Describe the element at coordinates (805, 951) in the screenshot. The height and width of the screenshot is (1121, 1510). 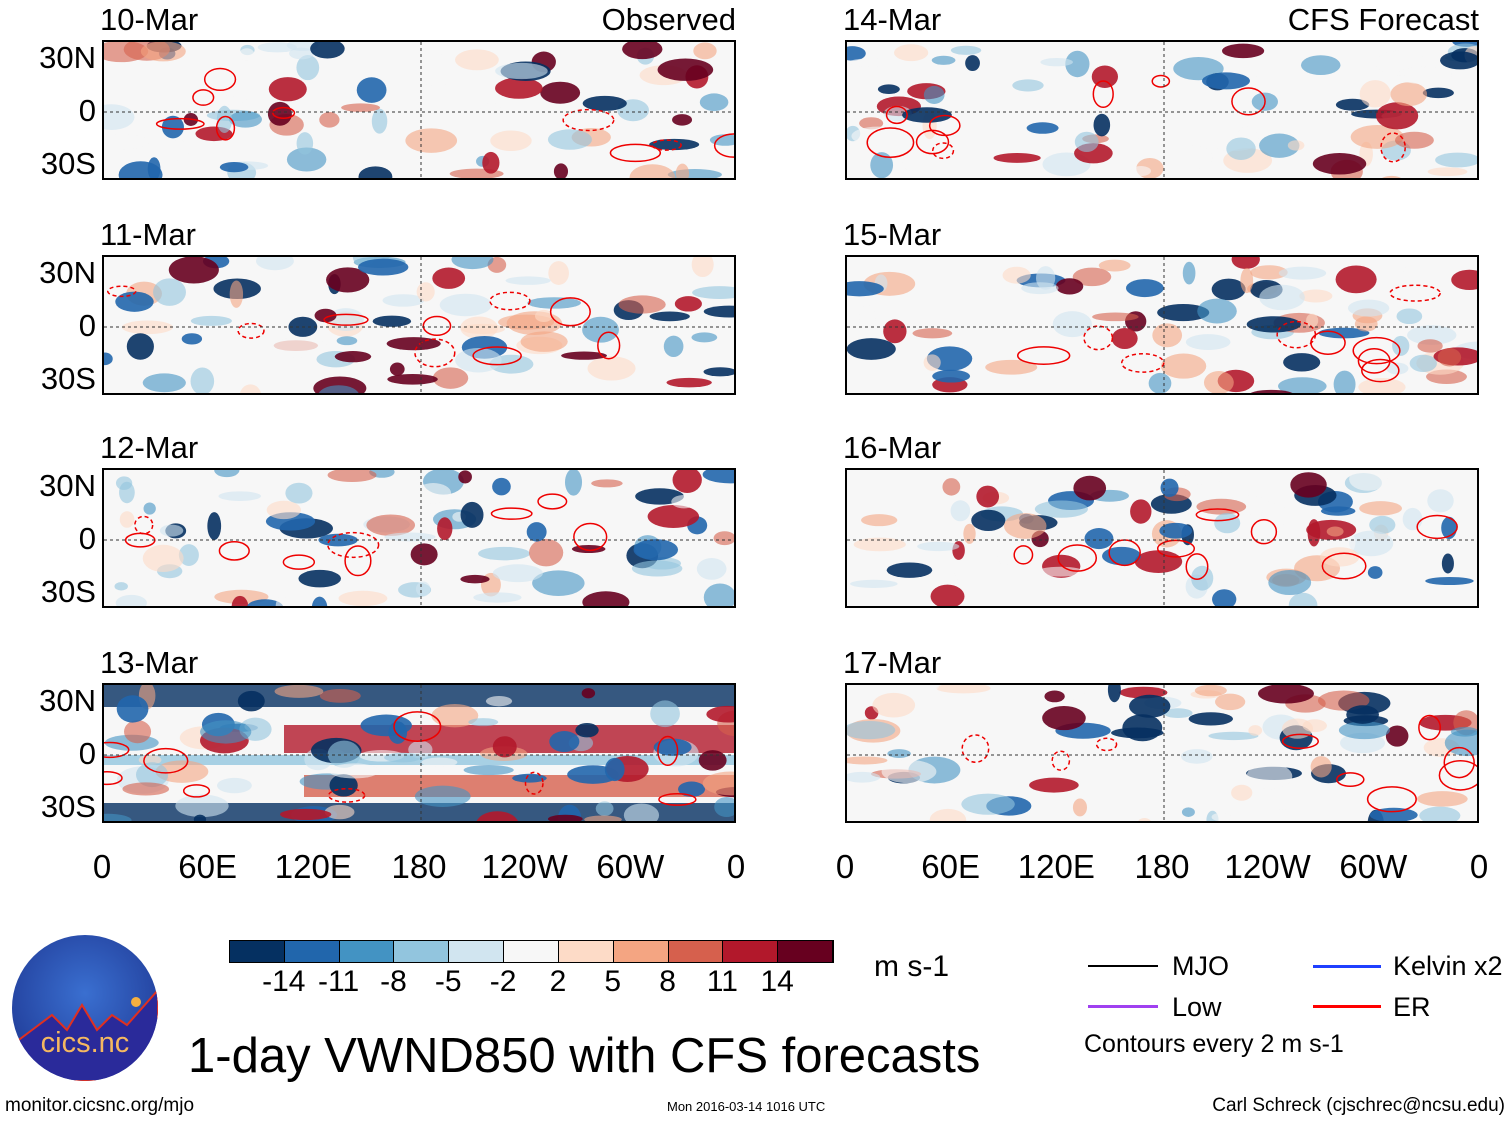
I see `colorbar-swatch` at that location.